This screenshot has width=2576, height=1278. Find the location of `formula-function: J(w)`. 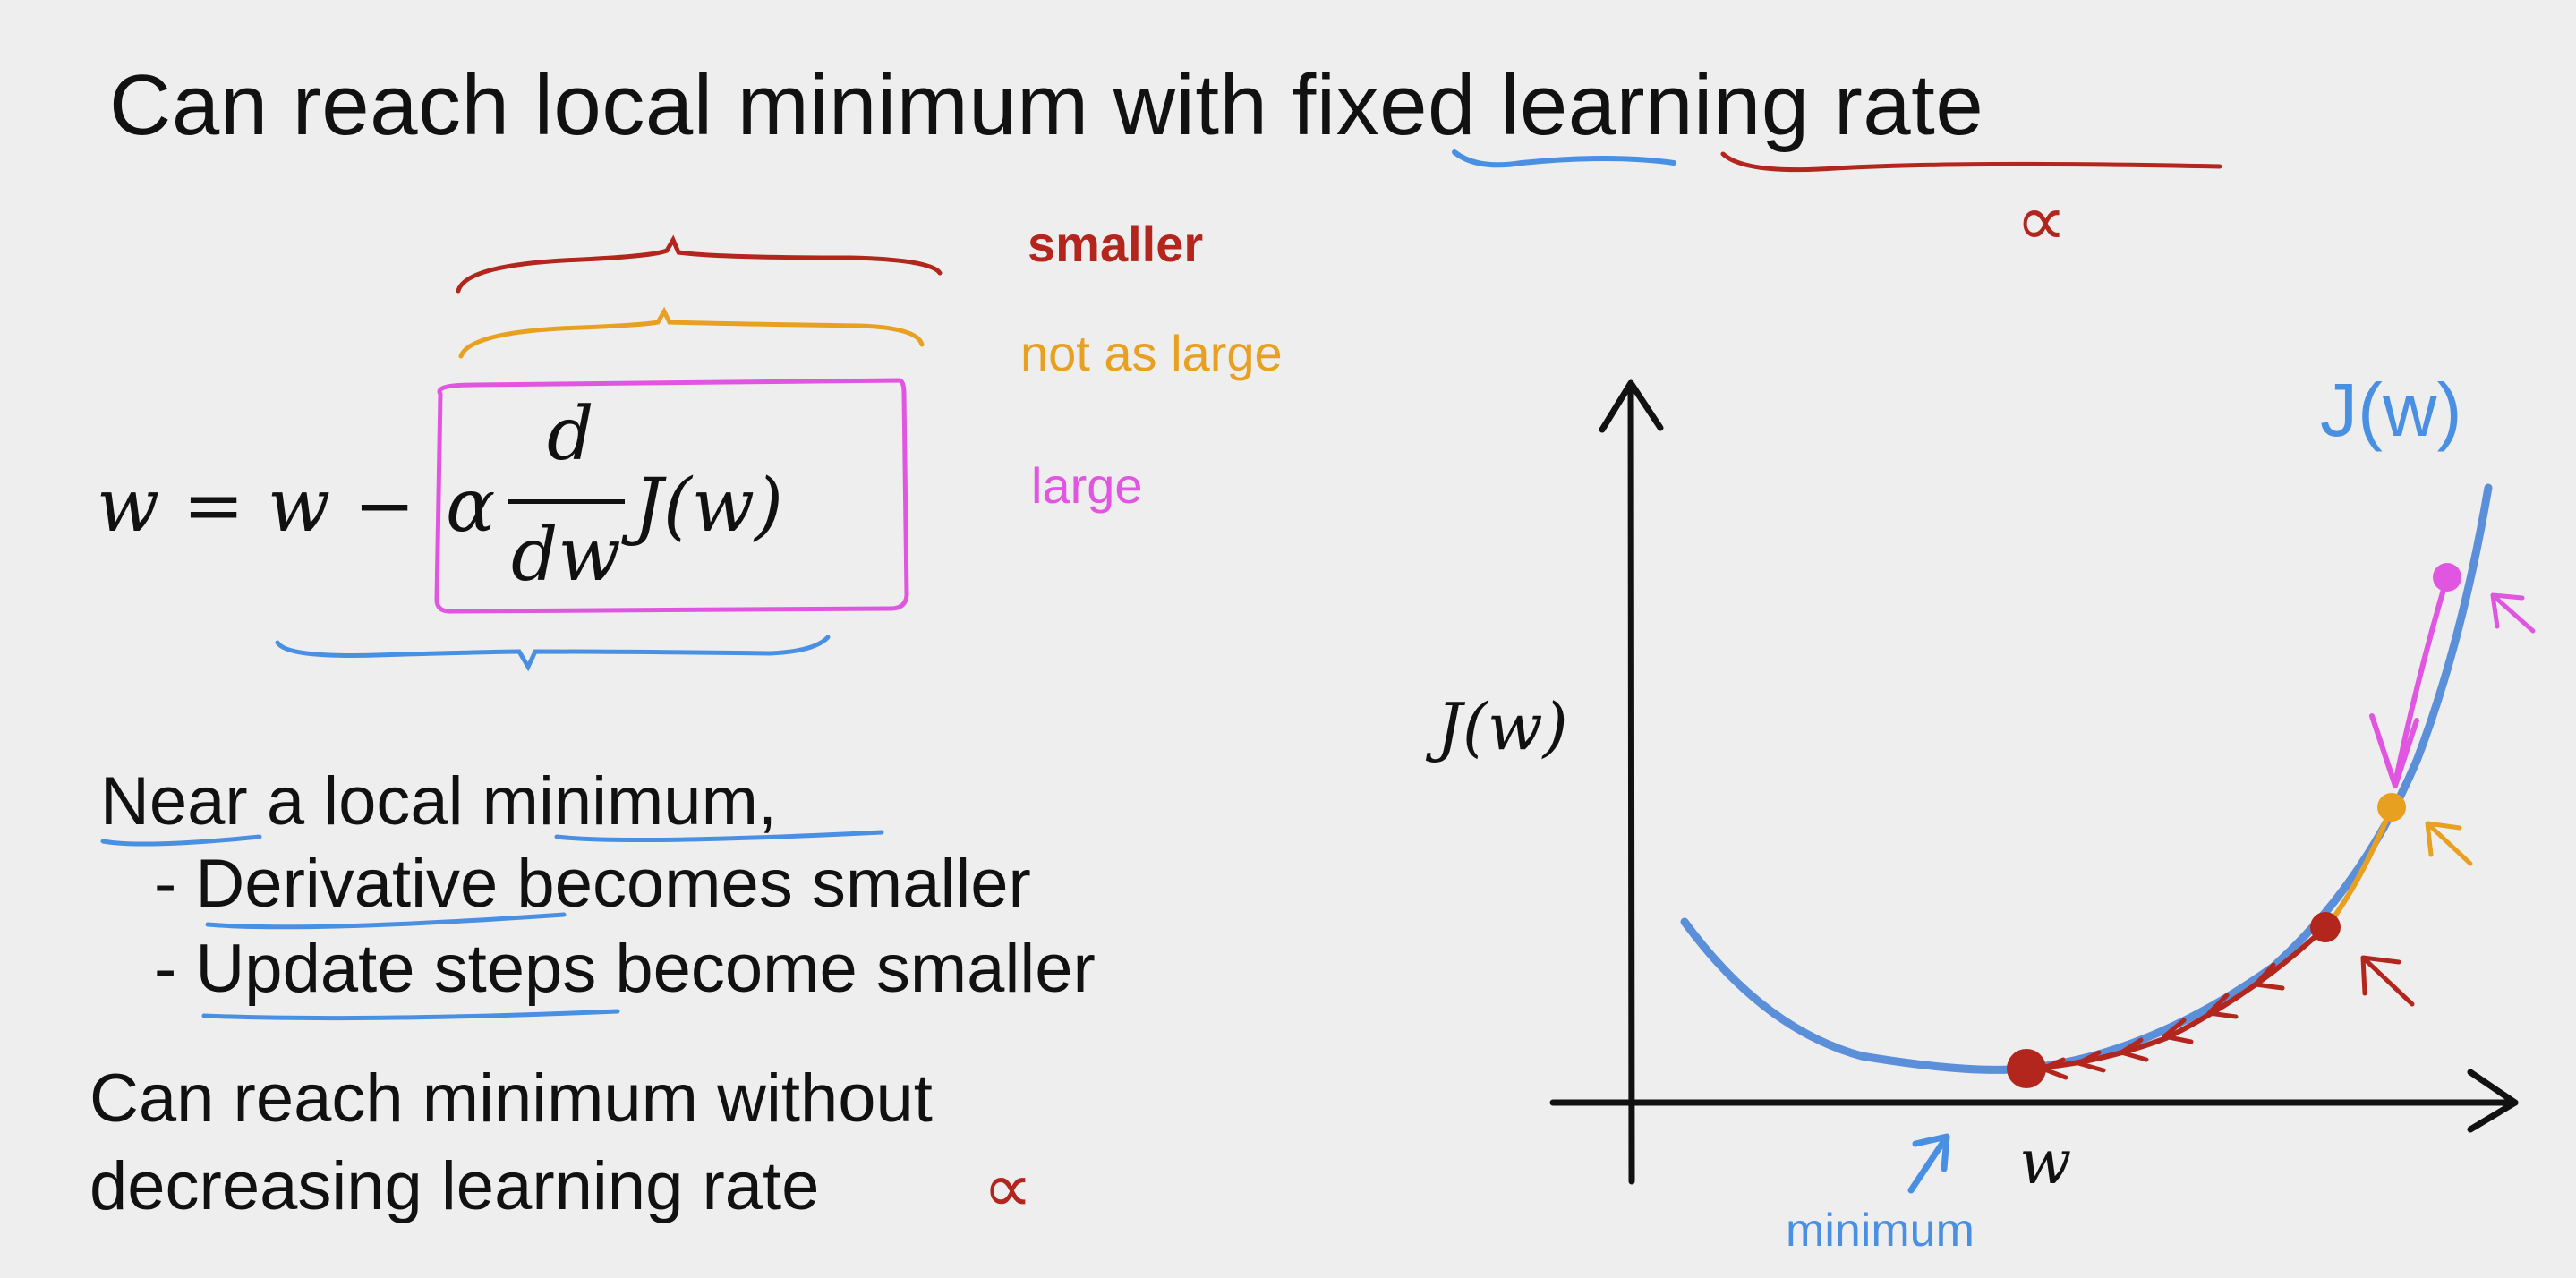

formula-function: J(w) is located at coordinates (709, 506).